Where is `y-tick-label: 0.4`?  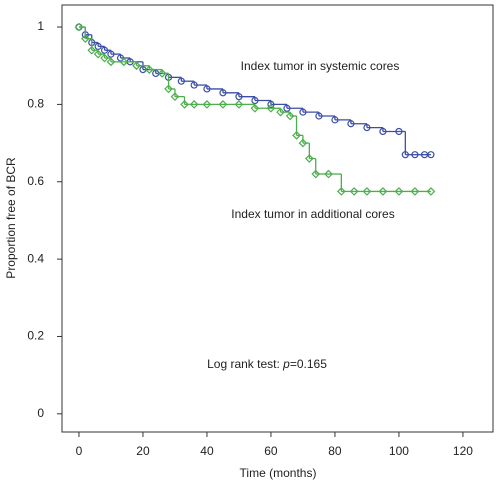
y-tick-label: 0.4 is located at coordinates (35, 258).